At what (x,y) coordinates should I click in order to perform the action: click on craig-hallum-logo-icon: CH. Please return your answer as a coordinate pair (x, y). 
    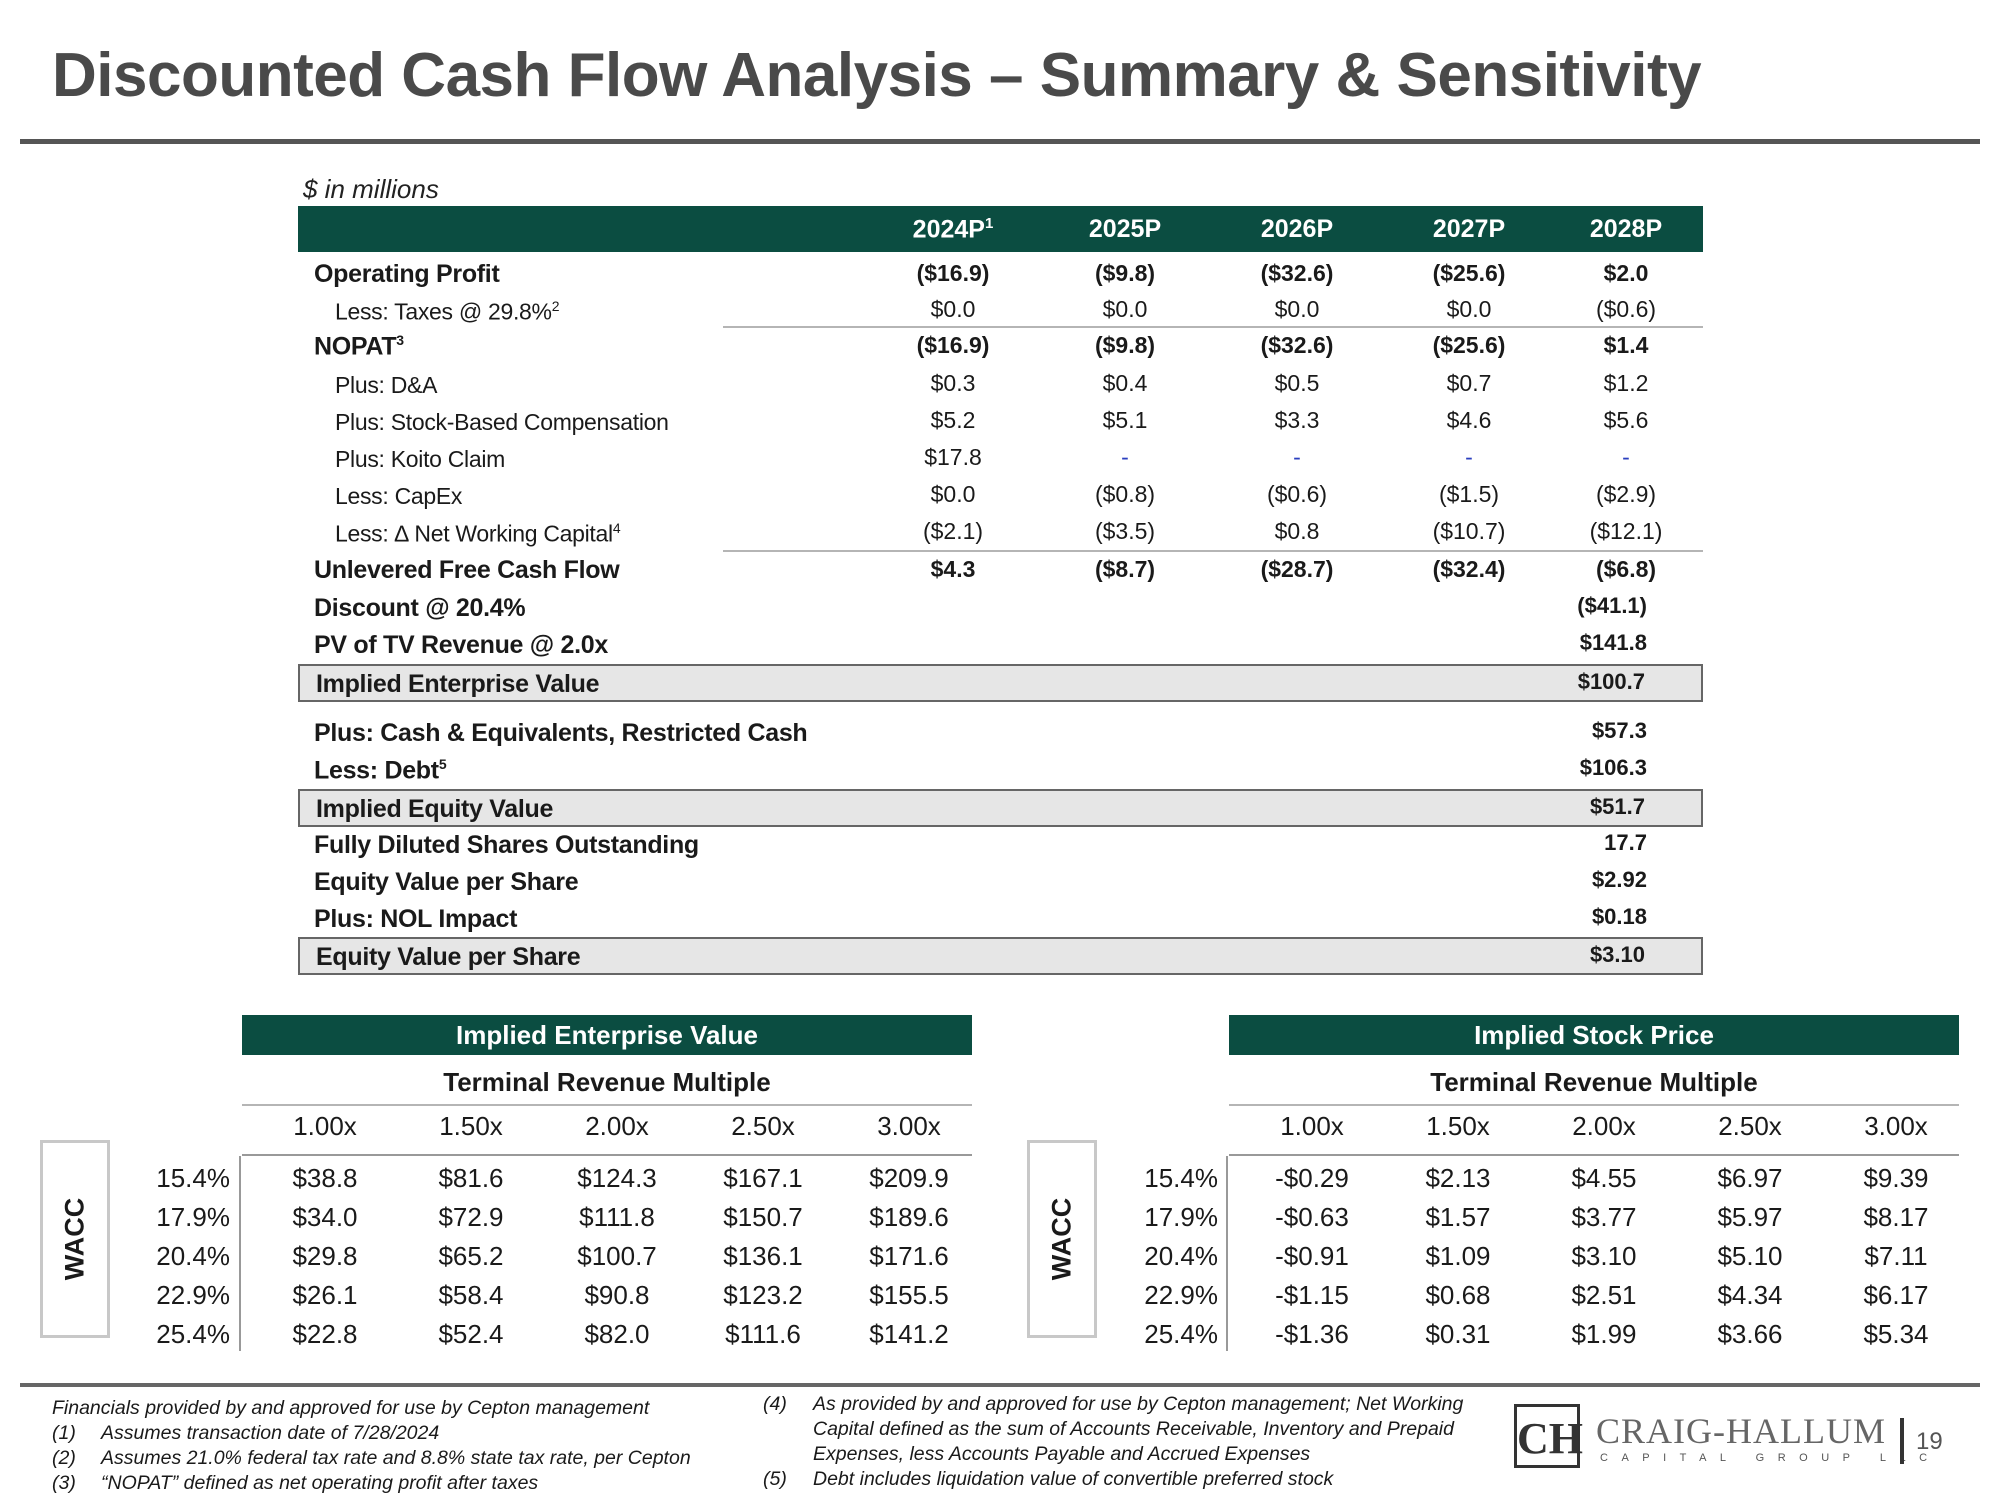
    Looking at the image, I should click on (1548, 1436).